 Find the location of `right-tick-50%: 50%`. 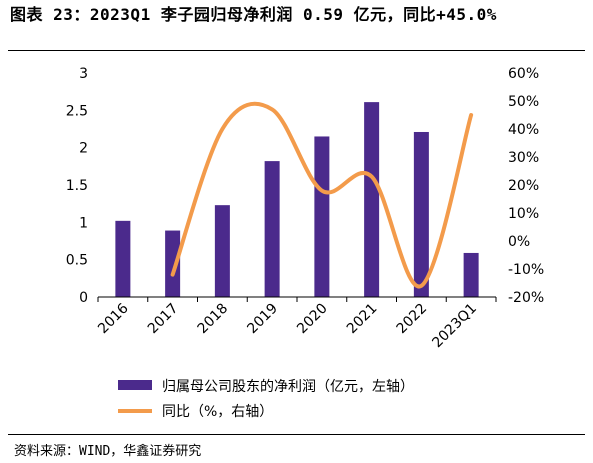

right-tick-50%: 50% is located at coordinates (523, 102).